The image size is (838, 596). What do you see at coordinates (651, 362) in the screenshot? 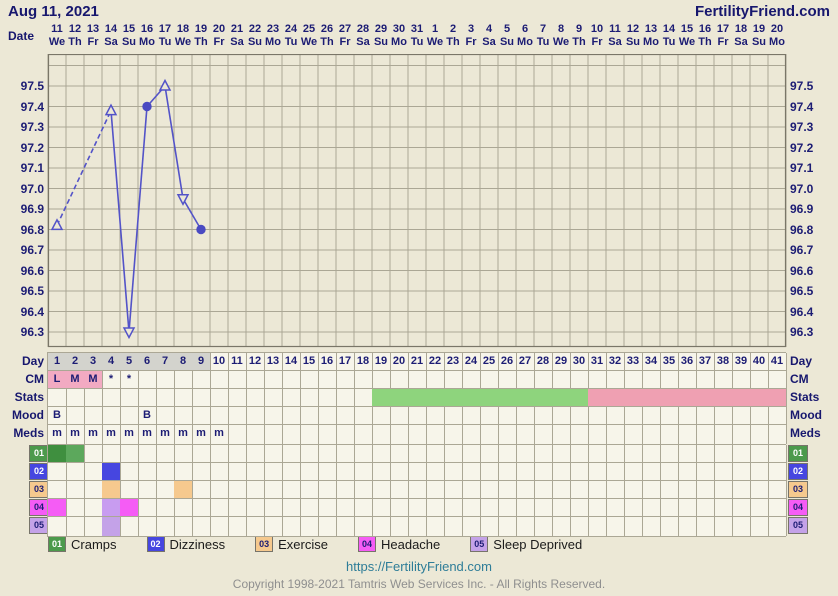
I see `day-cell: 34` at bounding box center [651, 362].